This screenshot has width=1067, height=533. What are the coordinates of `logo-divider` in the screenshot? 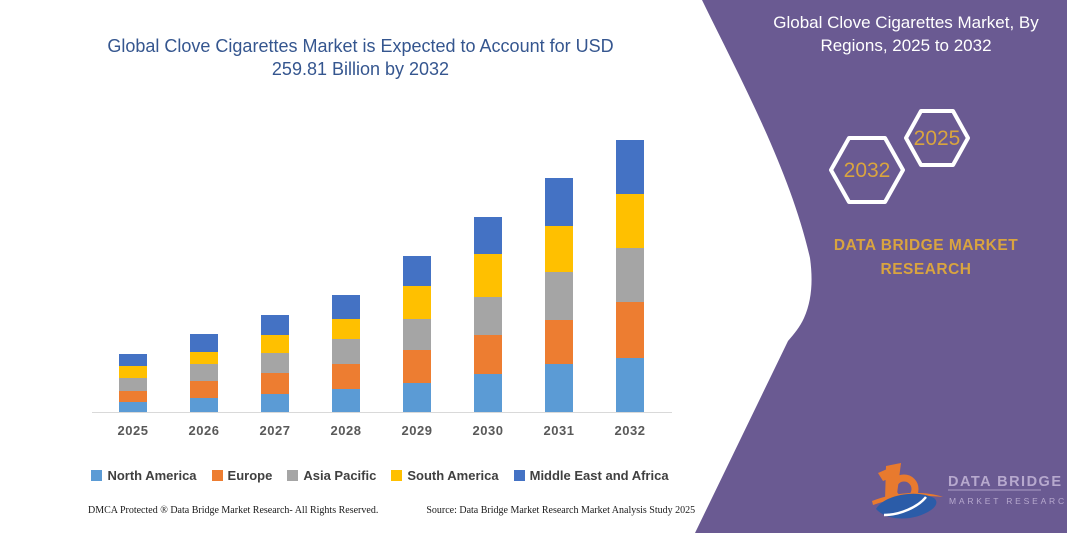 It's located at (994, 490).